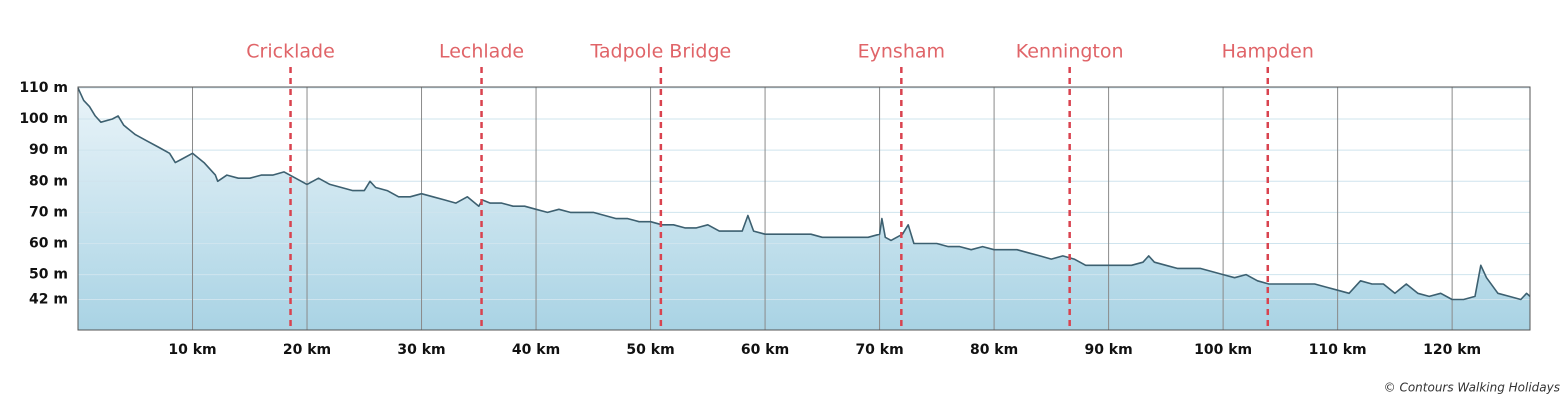 This screenshot has height=403, width=1564. What do you see at coordinates (48, 212) in the screenshot?
I see `y-tick-label: 70 m` at bounding box center [48, 212].